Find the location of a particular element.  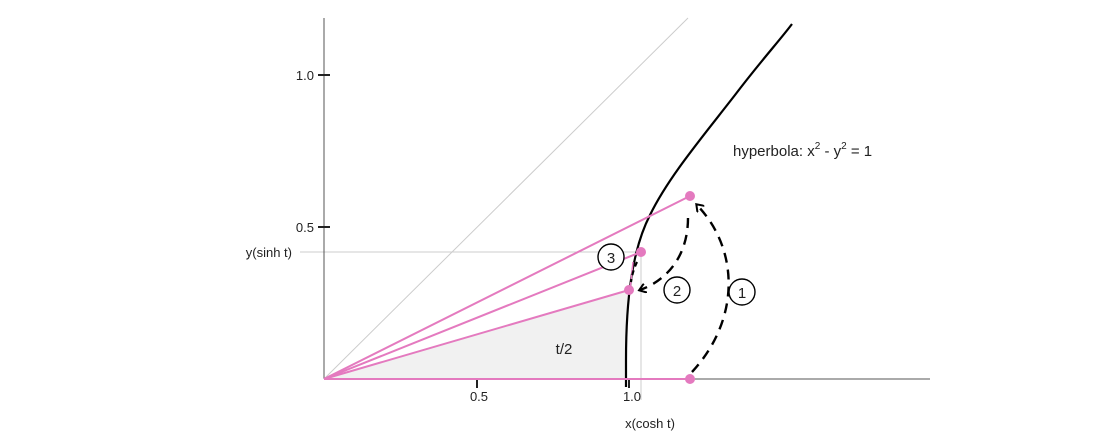

hyperbola-label-mid: - y is located at coordinates (830, 151).